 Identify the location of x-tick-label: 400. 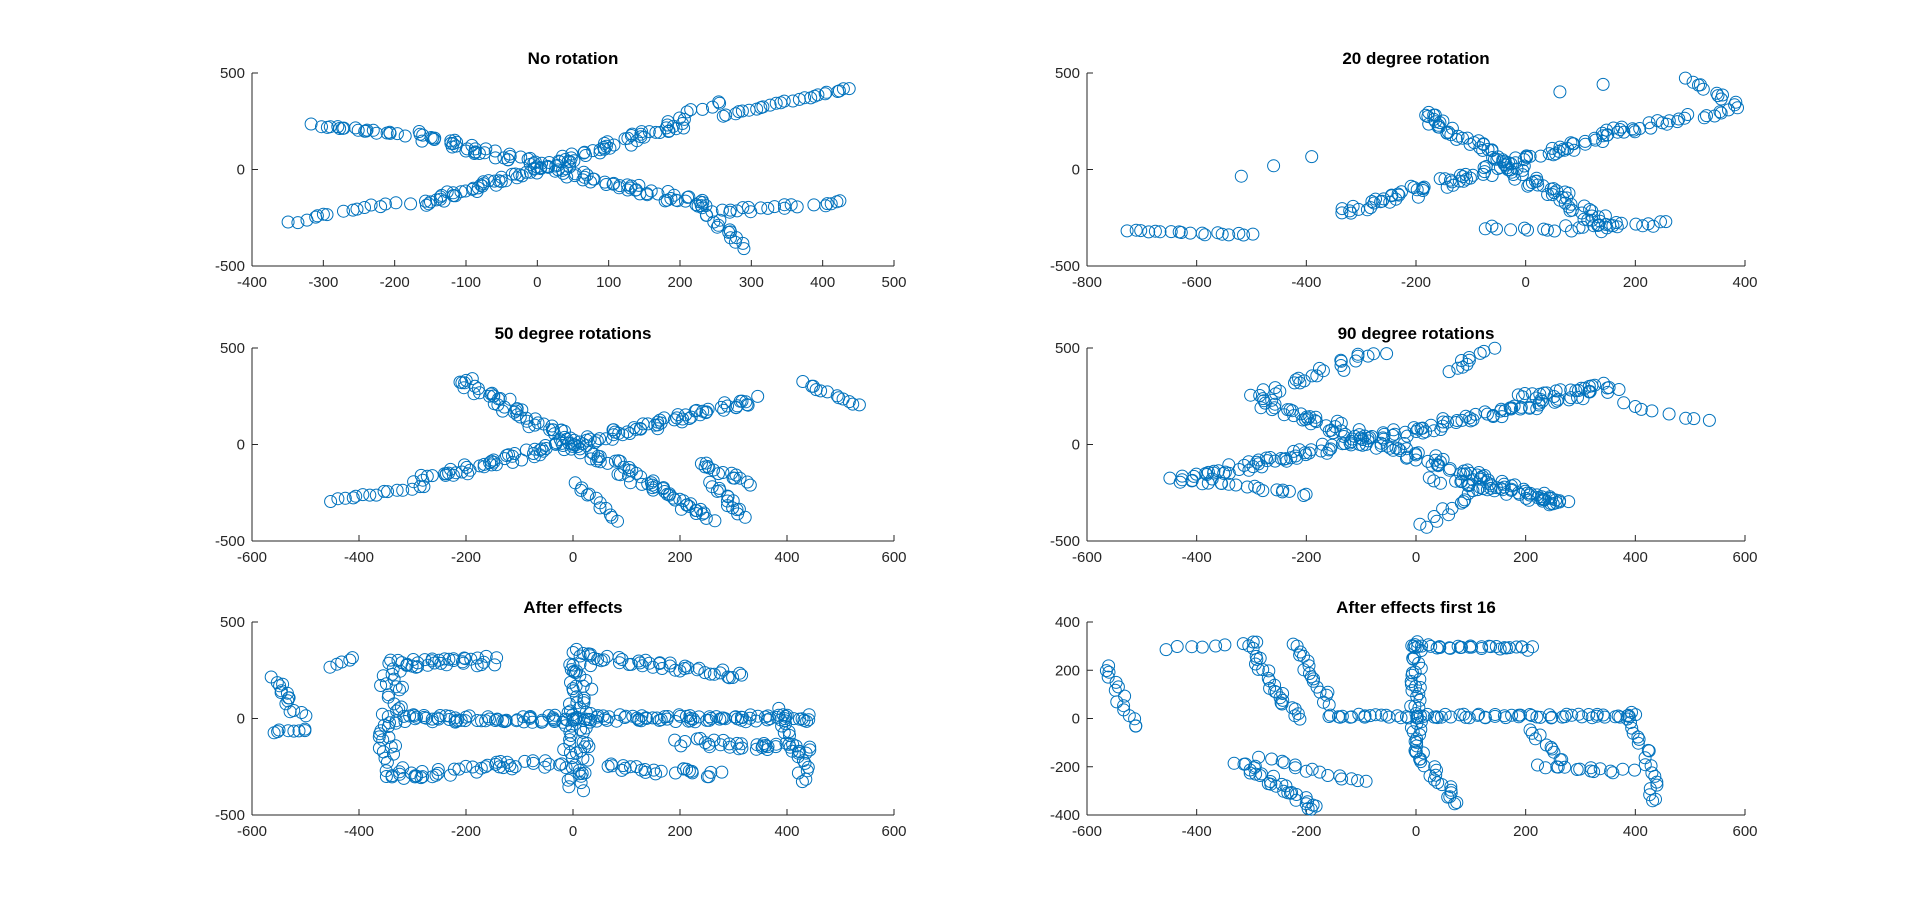
(786, 831).